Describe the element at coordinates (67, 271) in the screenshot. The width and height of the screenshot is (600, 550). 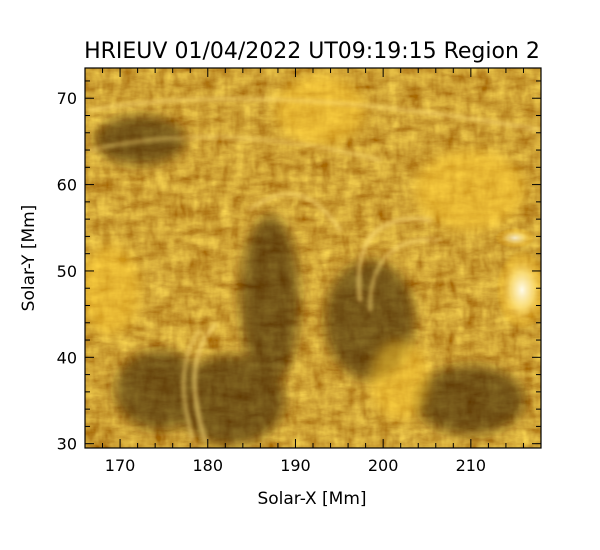
I see `y-tick-label: 50` at that location.